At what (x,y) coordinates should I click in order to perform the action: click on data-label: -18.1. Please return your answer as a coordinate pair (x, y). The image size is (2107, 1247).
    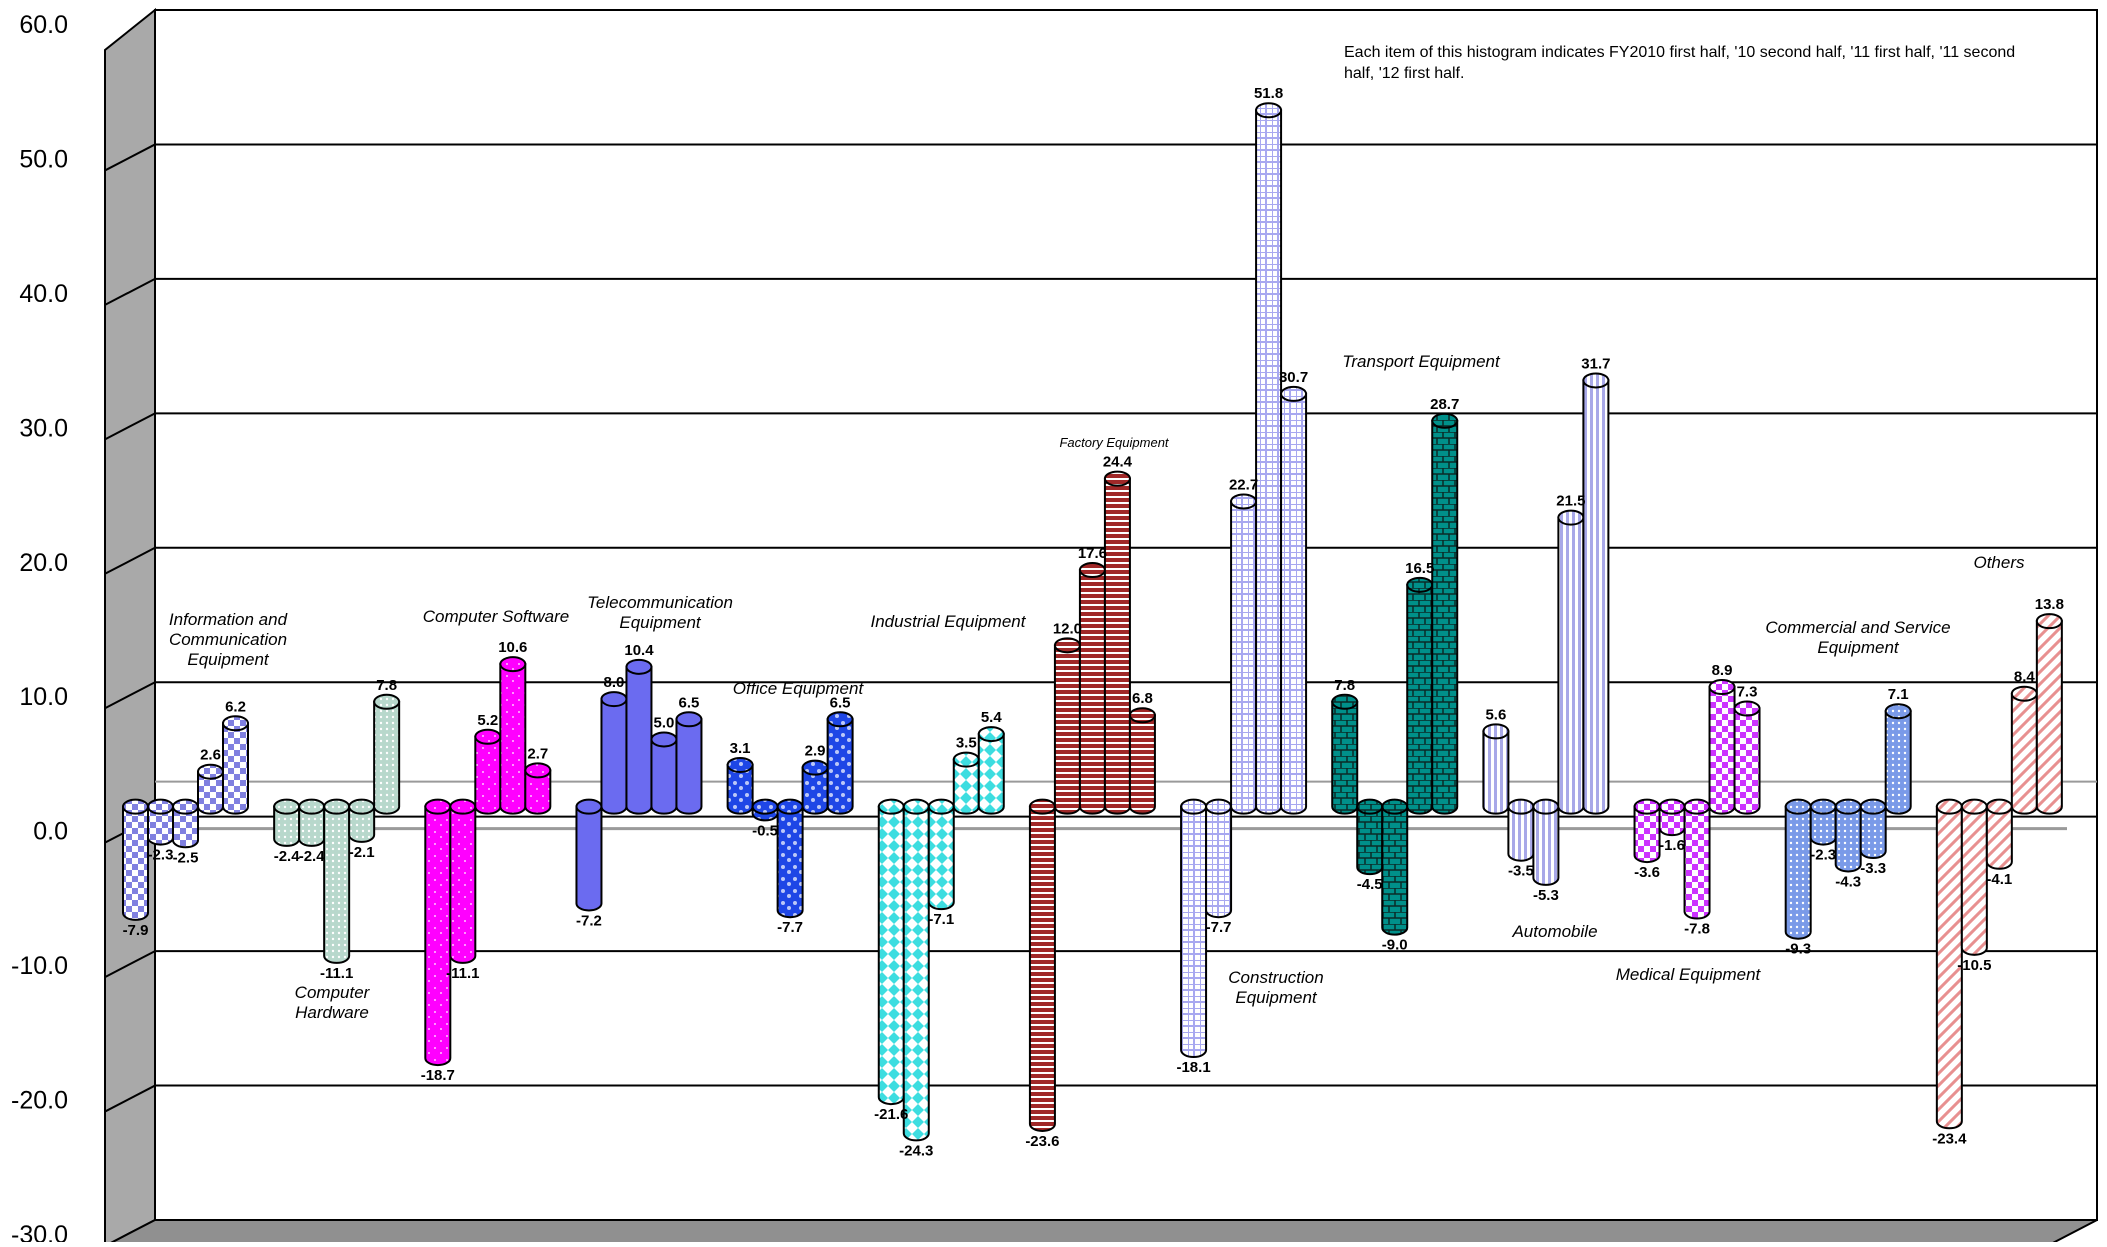
    Looking at the image, I should click on (1193, 1067).